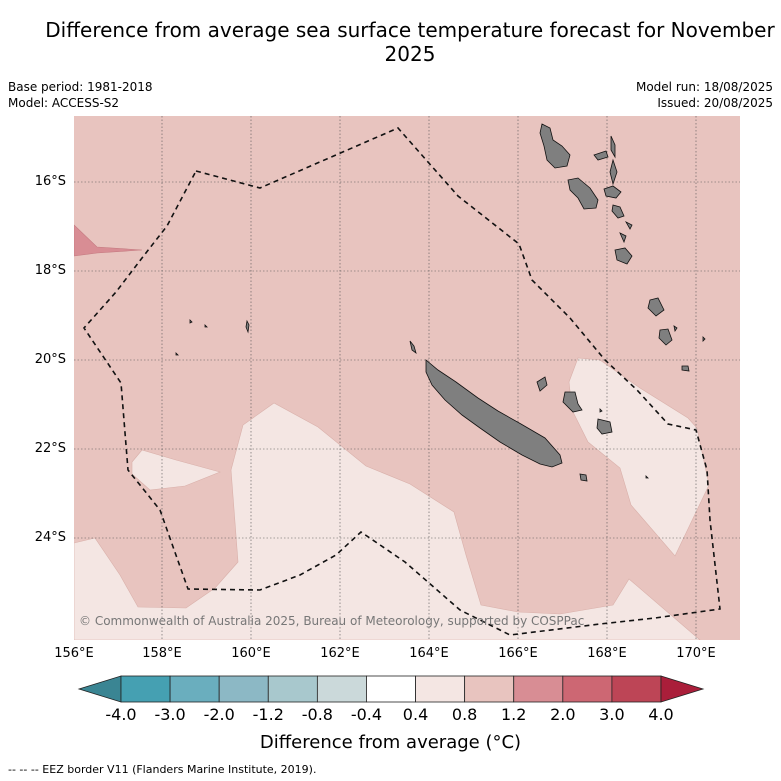 The height and width of the screenshot is (781, 781). I want to click on lon-label-158e: 158°E, so click(162, 653).